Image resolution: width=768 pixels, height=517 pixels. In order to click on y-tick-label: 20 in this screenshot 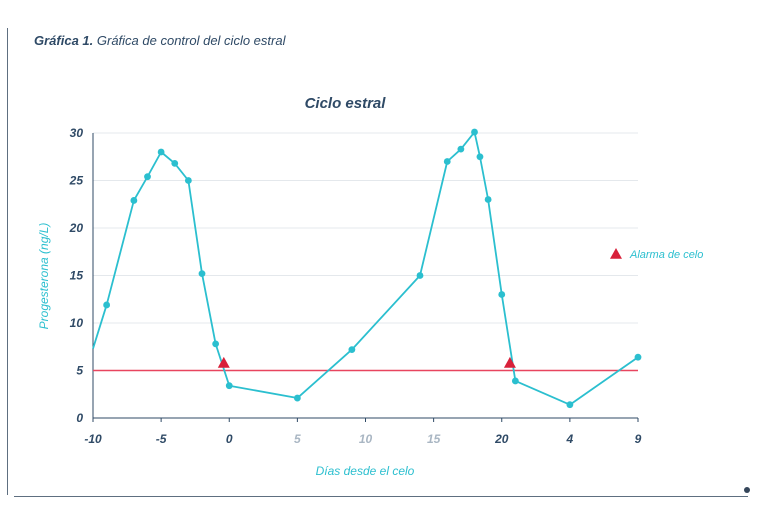, I will do `click(76, 228)`.